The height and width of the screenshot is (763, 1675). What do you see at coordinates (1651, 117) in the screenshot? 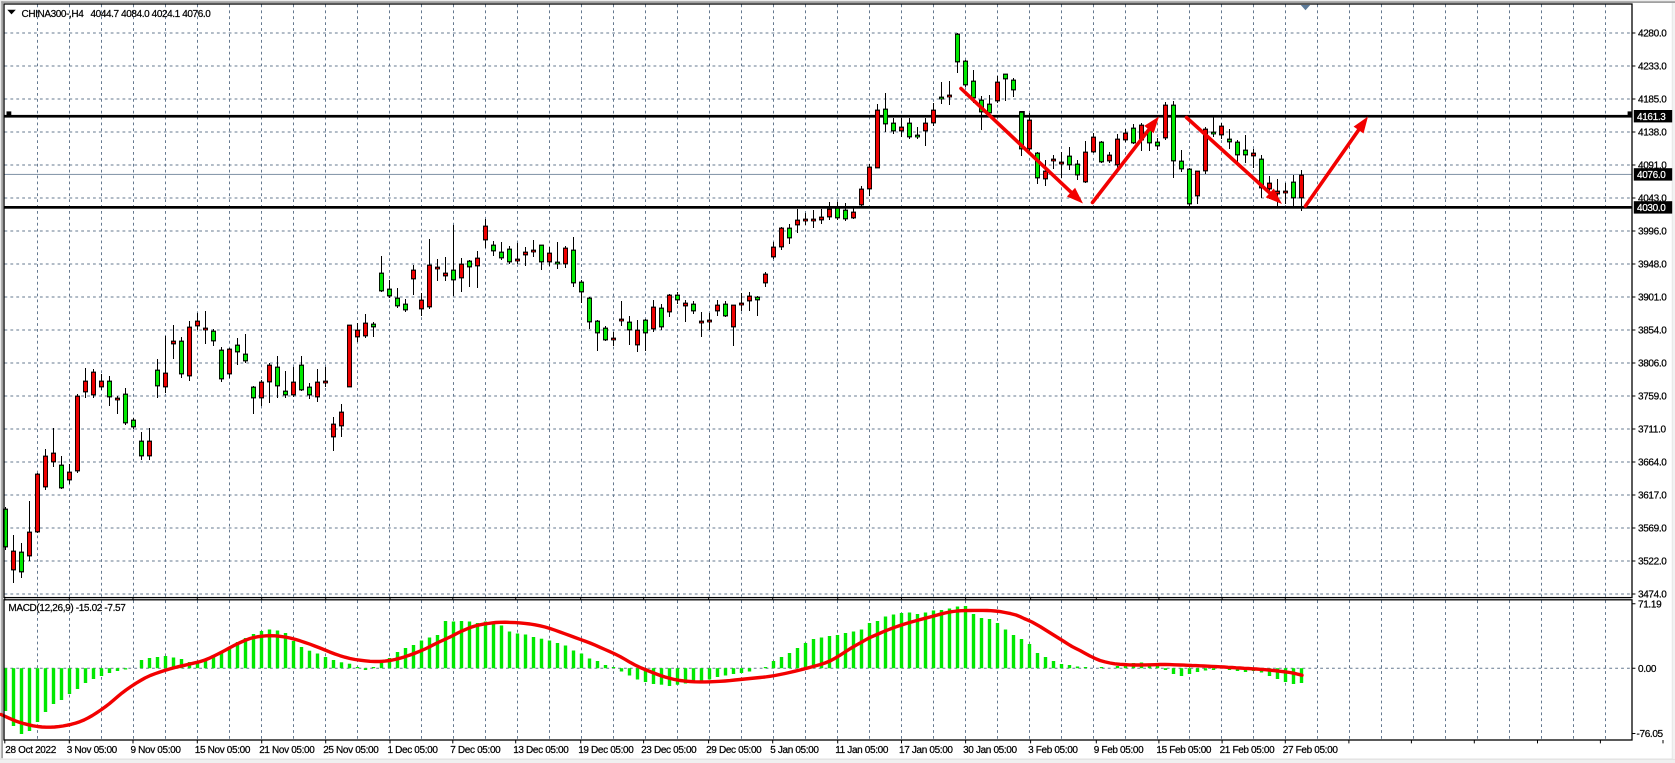
I see `svg-text: 4161.3` at bounding box center [1651, 117].